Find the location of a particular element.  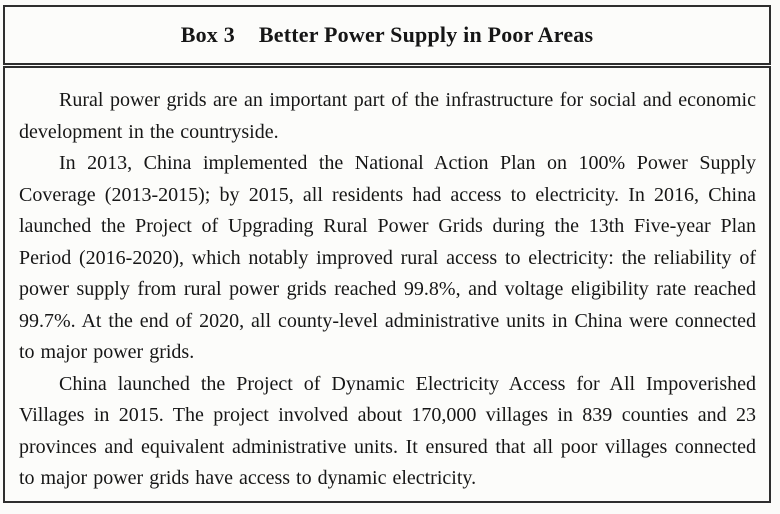

box3-header: Box 3 Better Power Supply in Poor Areas is located at coordinates (387, 35).